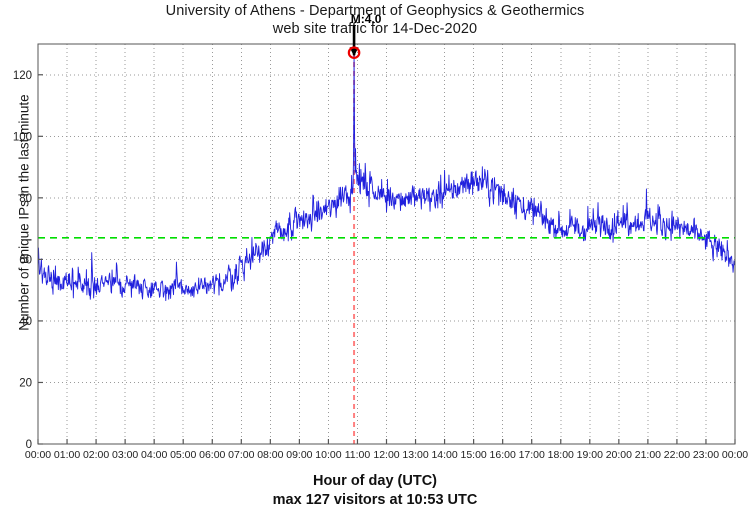  Describe the element at coordinates (706, 455) in the screenshot. I see `x-tick-label: 23:00` at that location.